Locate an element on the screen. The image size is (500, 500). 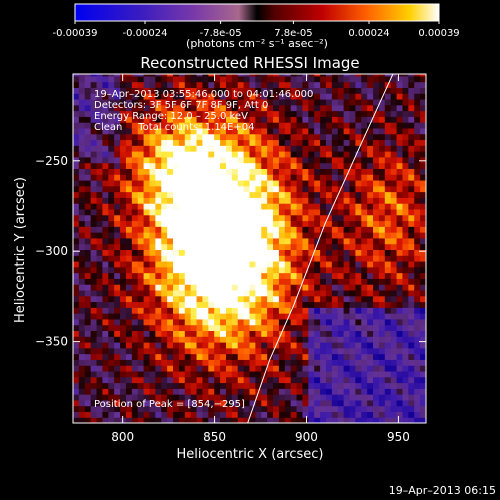
y-axis-label: Heliocentric Y (arcsec) is located at coordinates (20, 250).